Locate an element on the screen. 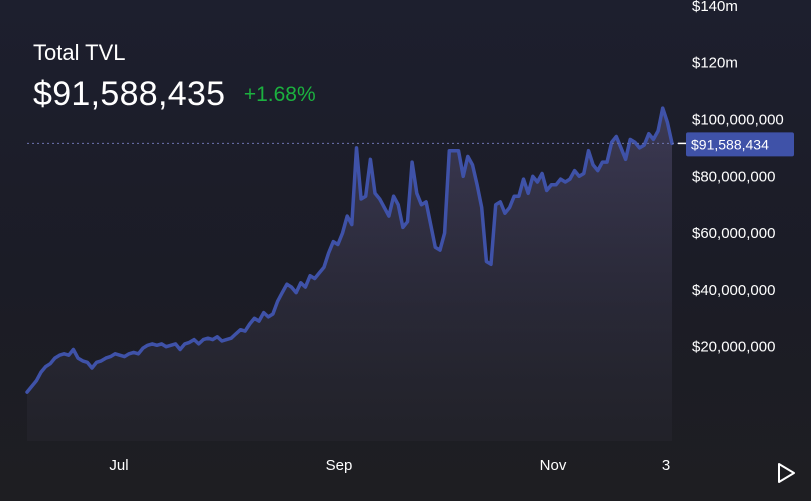  play-button is located at coordinates (786, 473).